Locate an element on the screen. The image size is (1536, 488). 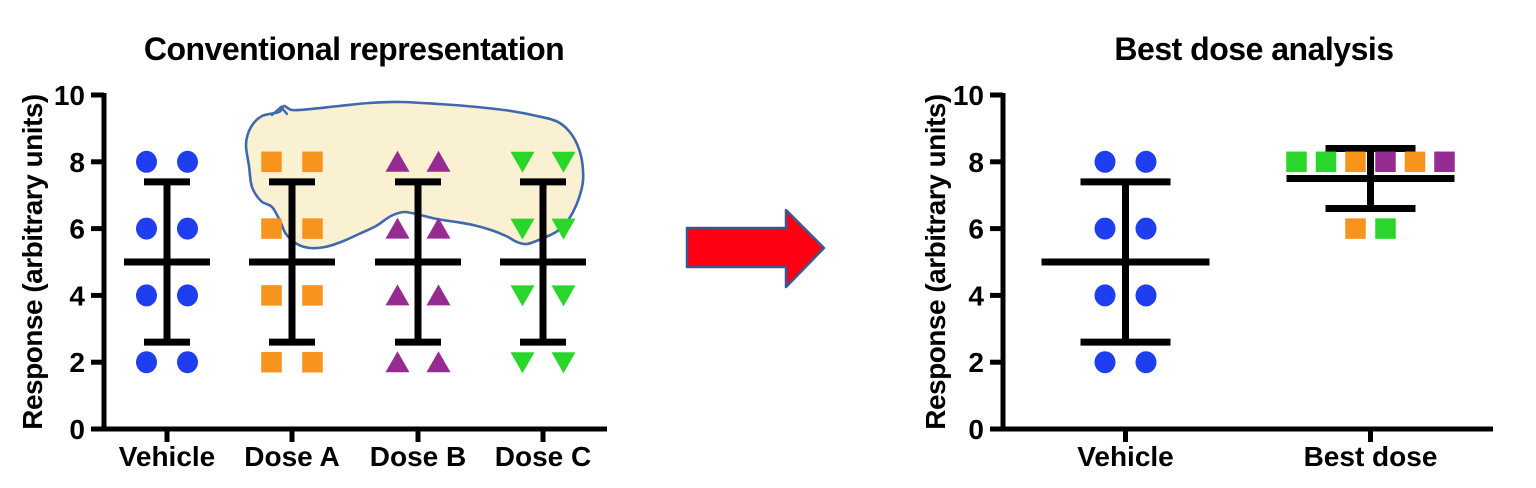
left-y-axis-label: Response (arbitrary units) is located at coordinates (32, 262).